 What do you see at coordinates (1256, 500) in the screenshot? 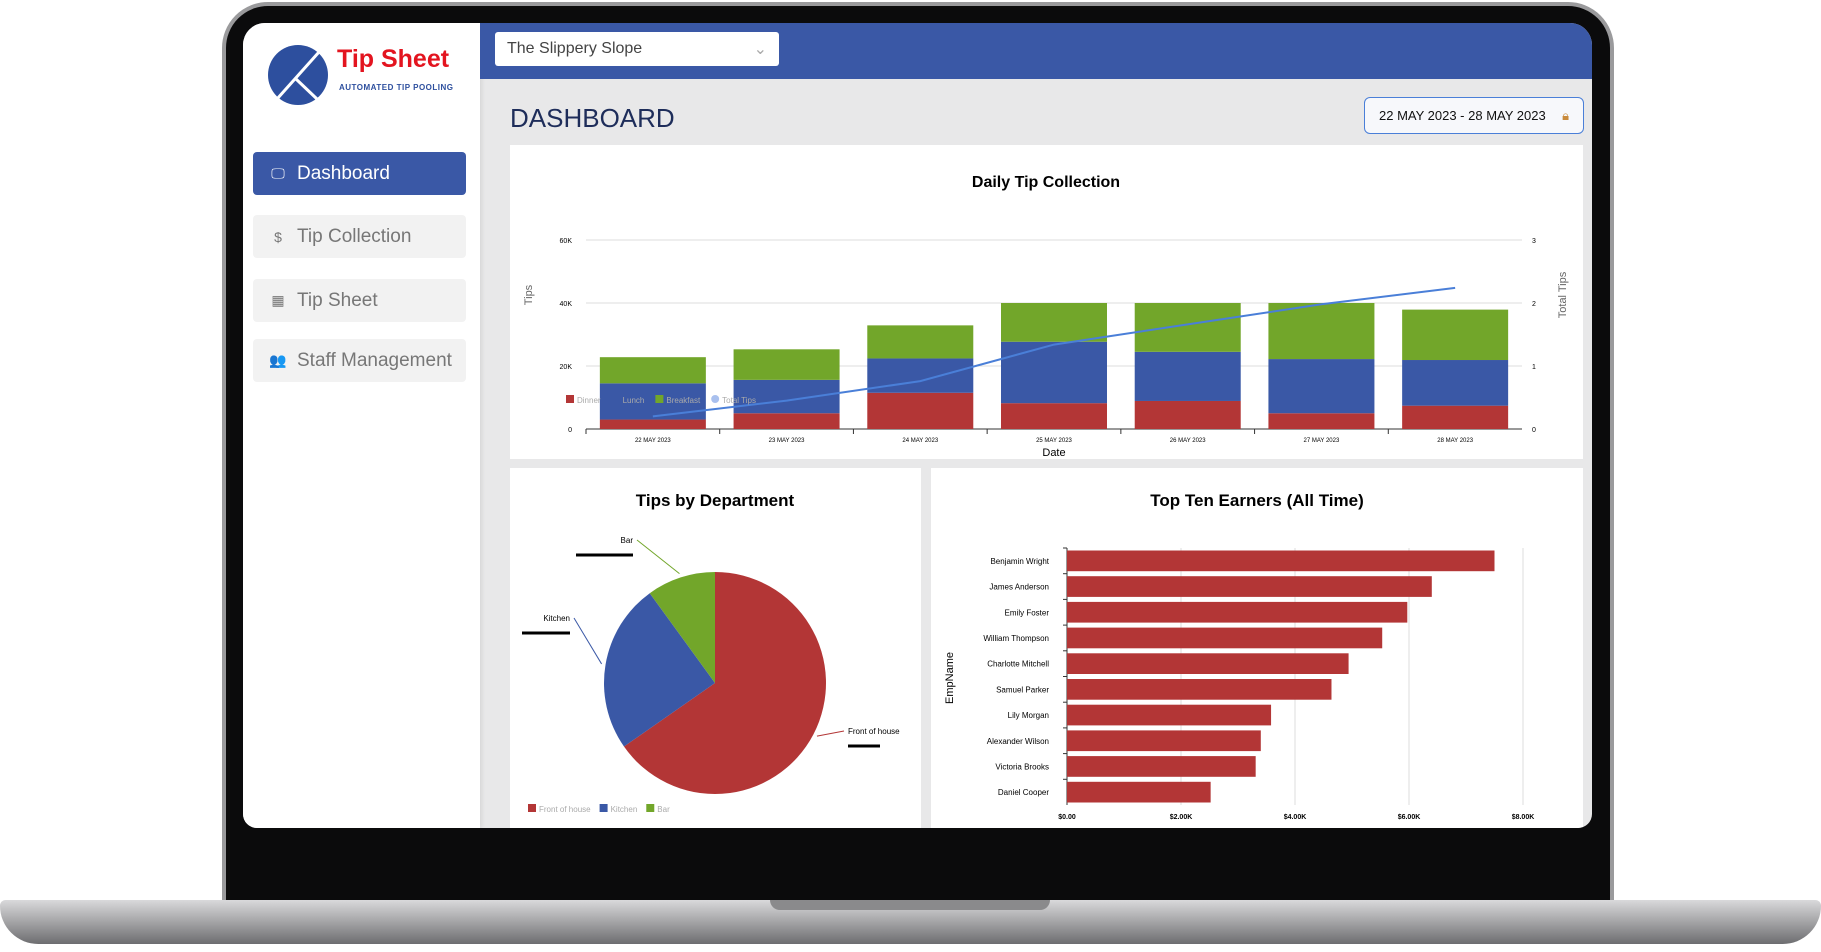
I see `chart-title: Top Ten Earners (All Time)` at bounding box center [1256, 500].